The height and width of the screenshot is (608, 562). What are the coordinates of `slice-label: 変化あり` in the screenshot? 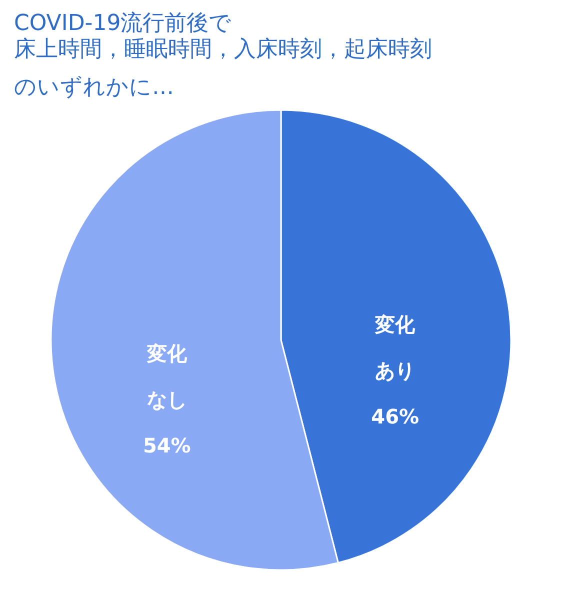 It's located at (395, 347).